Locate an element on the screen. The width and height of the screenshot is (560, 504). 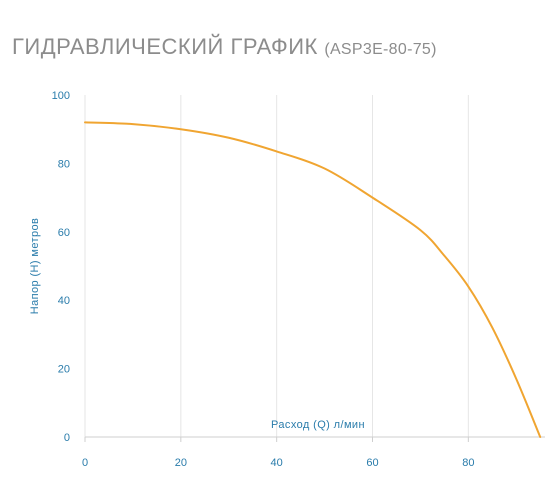
x-tick-label: 0 is located at coordinates (85, 463).